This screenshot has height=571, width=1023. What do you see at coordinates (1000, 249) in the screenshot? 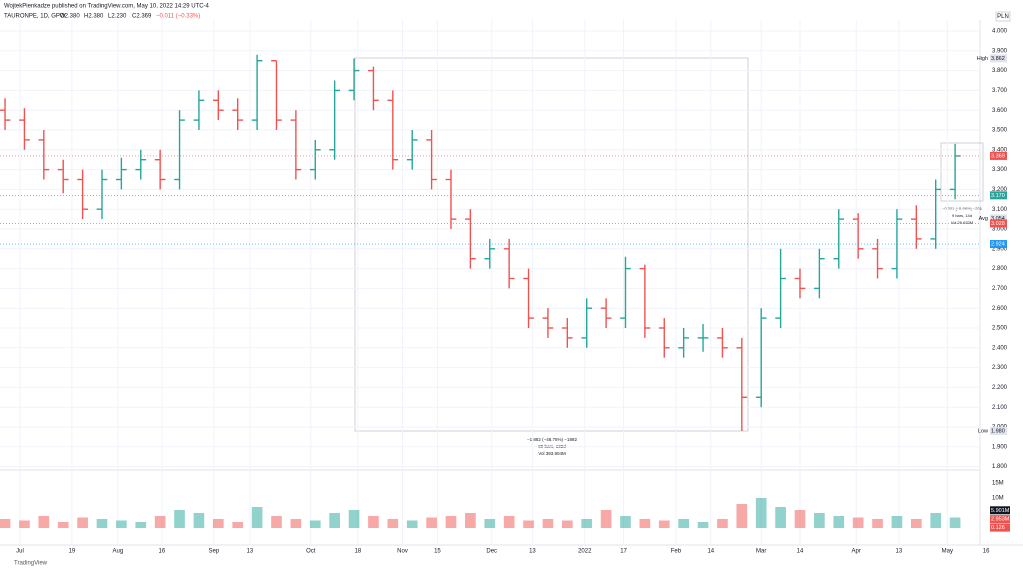
I see `y-tick-label: 2.900` at bounding box center [1000, 249].